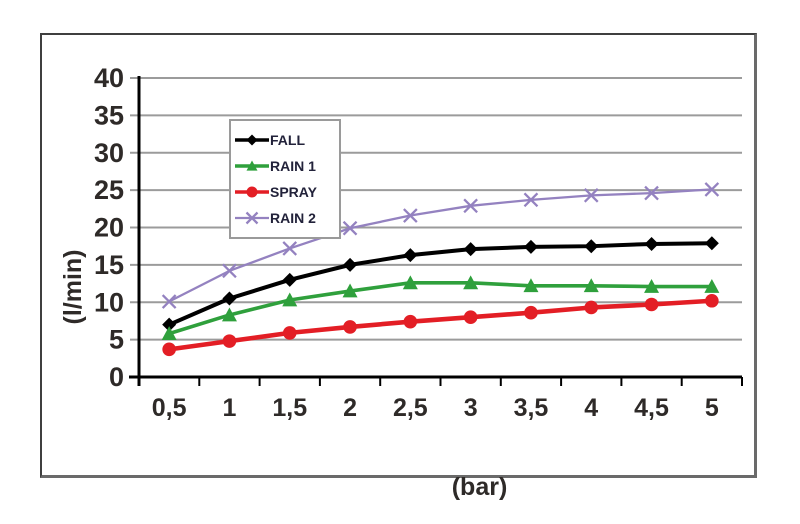 The width and height of the screenshot is (800, 524). I want to click on x-tick-label: 0,5, so click(169, 408).